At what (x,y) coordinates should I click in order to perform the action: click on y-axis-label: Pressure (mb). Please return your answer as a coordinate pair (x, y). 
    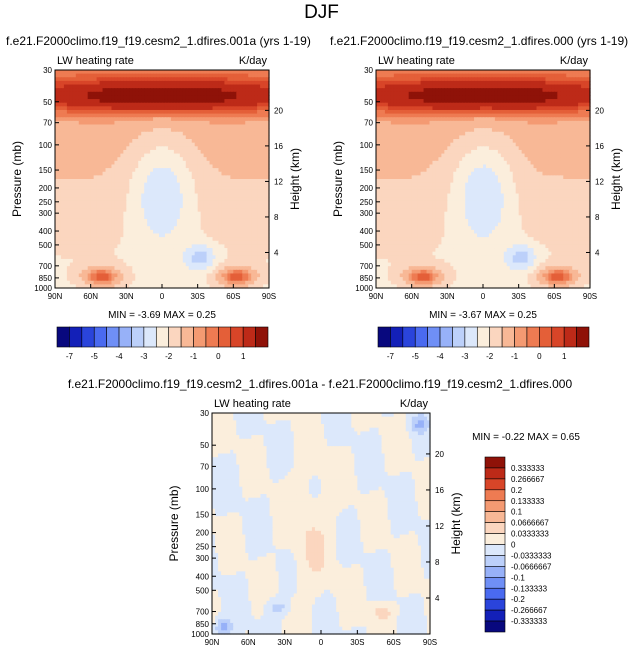
    Looking at the image, I should click on (17, 179).